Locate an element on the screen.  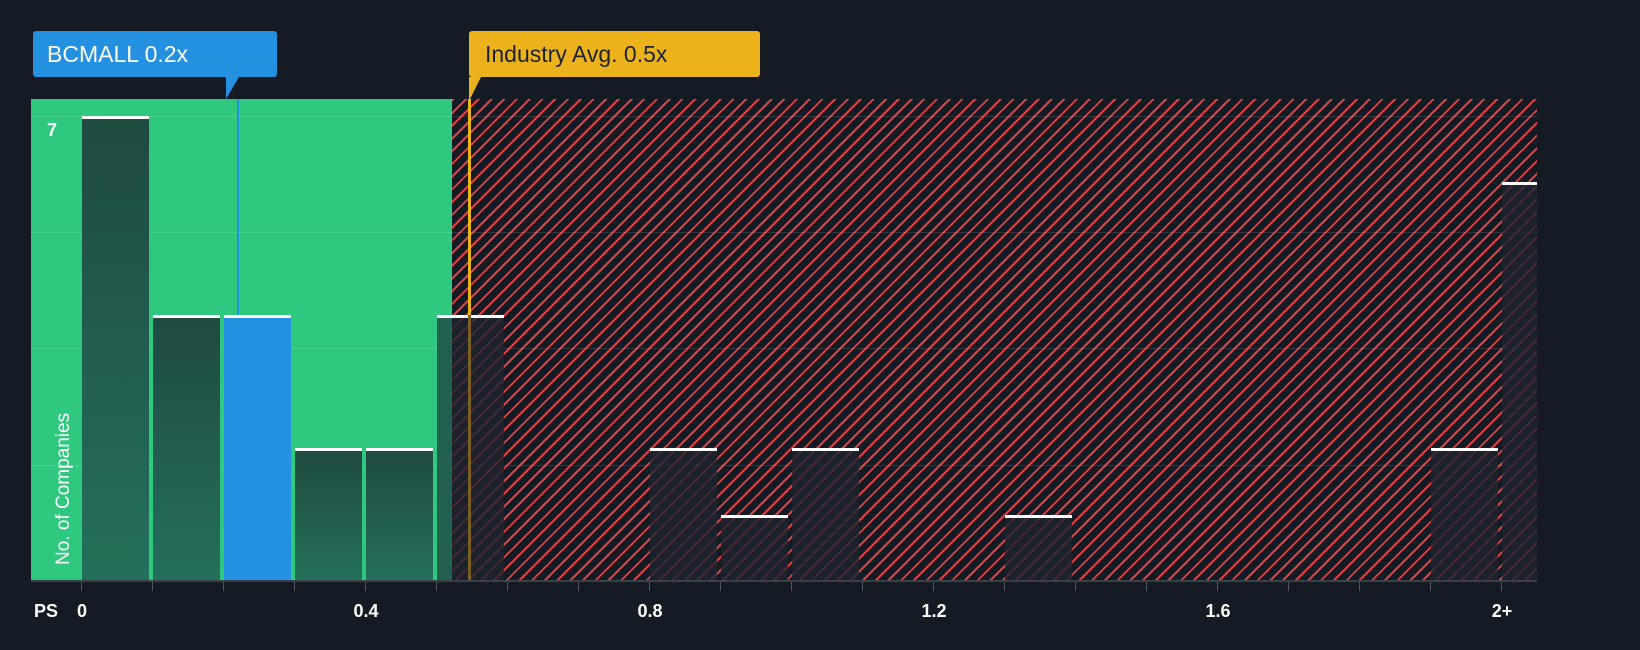
industry-marker-line is located at coordinates (469, 207).